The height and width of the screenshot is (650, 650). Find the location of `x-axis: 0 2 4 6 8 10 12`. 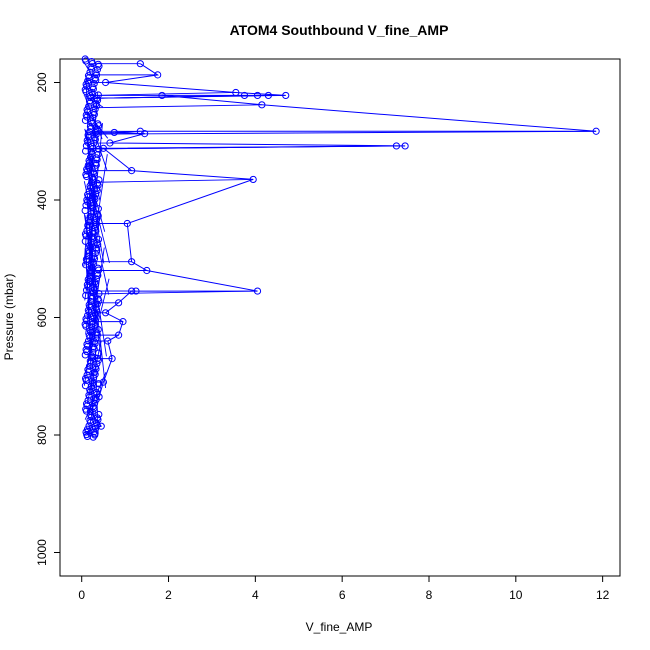

x-axis: 0 2 4 6 8 10 12 is located at coordinates (344, 588).